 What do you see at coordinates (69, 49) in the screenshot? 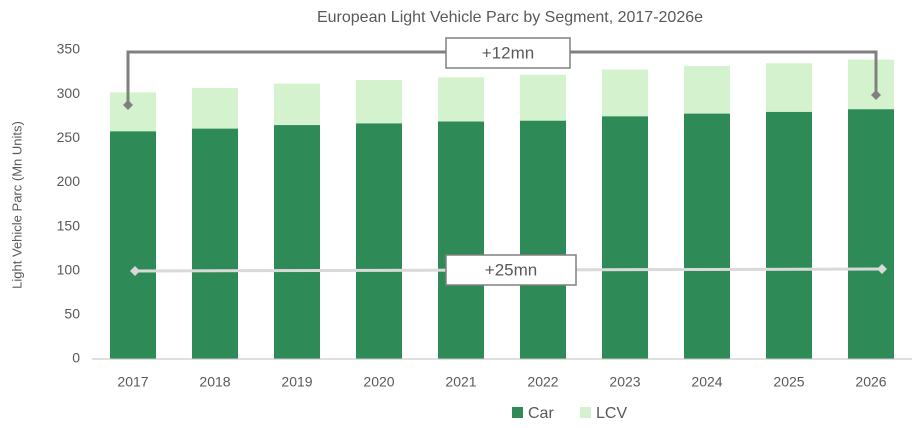
I see `y-tick-label: 350` at bounding box center [69, 49].